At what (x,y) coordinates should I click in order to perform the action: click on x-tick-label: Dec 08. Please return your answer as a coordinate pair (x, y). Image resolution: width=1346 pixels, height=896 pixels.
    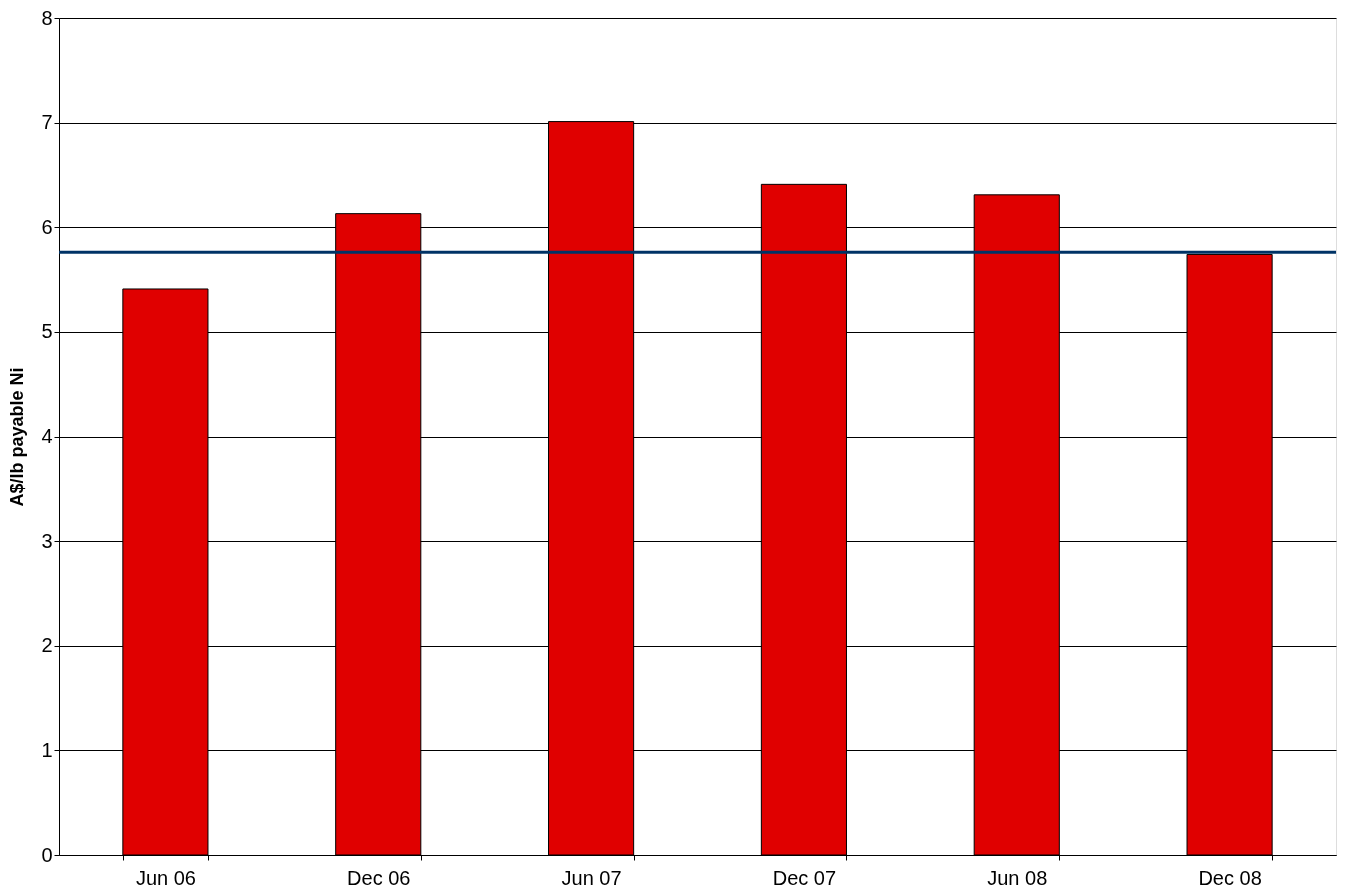
    Looking at the image, I should click on (1230, 877).